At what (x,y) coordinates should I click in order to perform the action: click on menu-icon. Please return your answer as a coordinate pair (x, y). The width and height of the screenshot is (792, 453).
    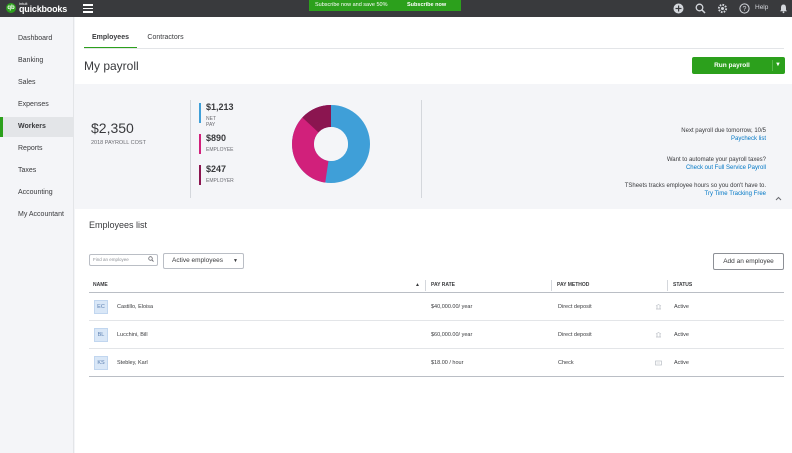
    Looking at the image, I should click on (88, 8).